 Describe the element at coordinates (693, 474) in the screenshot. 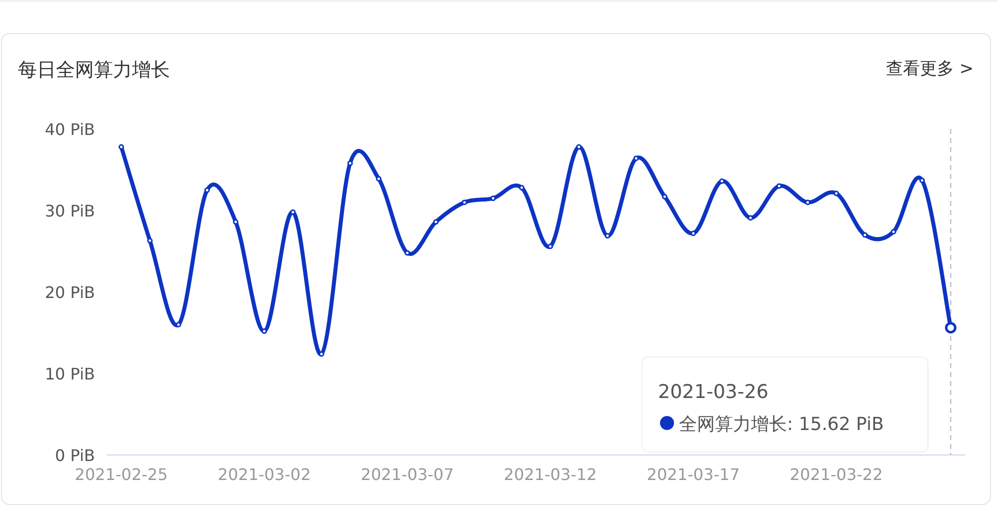

I see `x-tick-label: 2021-03-17` at that location.